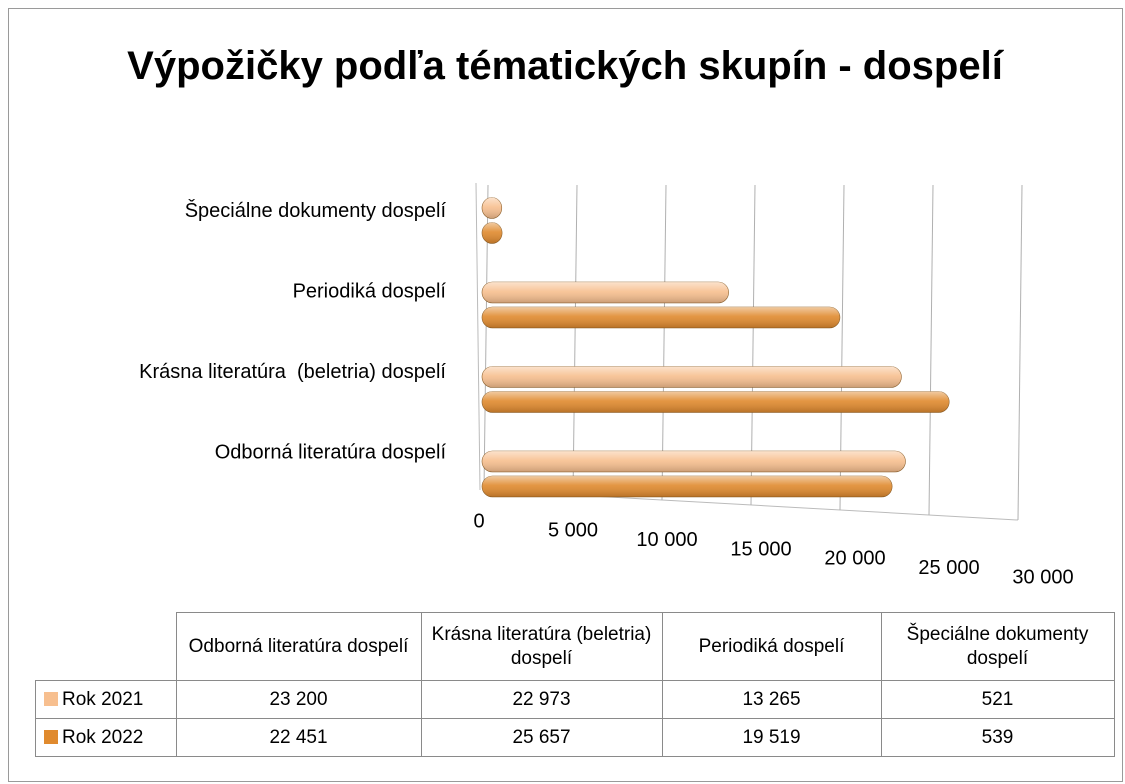  I want to click on table-cell: 22 451, so click(298, 737).